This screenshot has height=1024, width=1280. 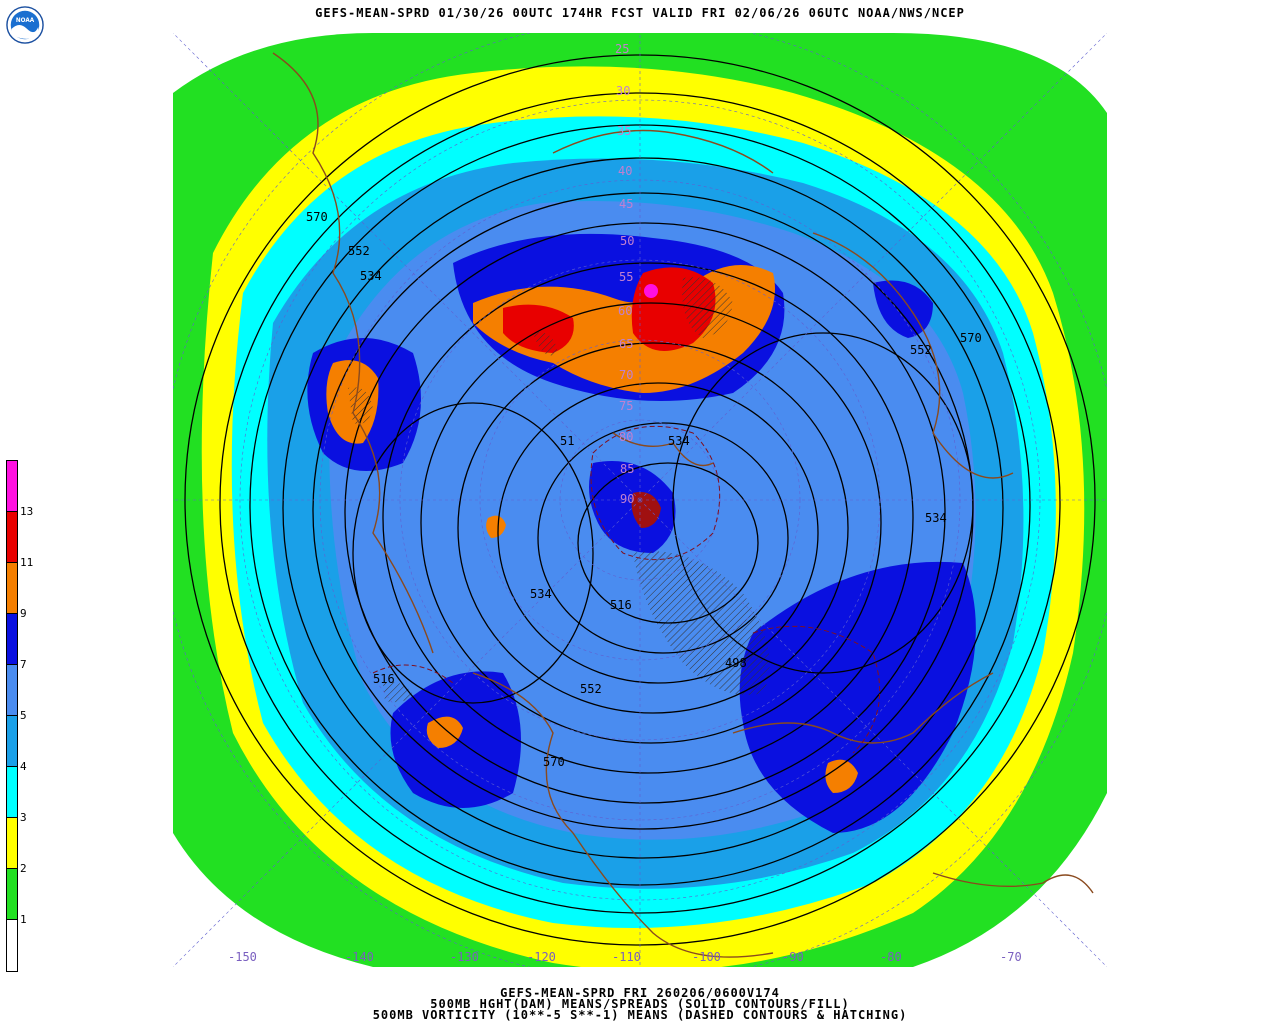 What do you see at coordinates (626, 204) in the screenshot?
I see `lat-label: 45` at bounding box center [626, 204].